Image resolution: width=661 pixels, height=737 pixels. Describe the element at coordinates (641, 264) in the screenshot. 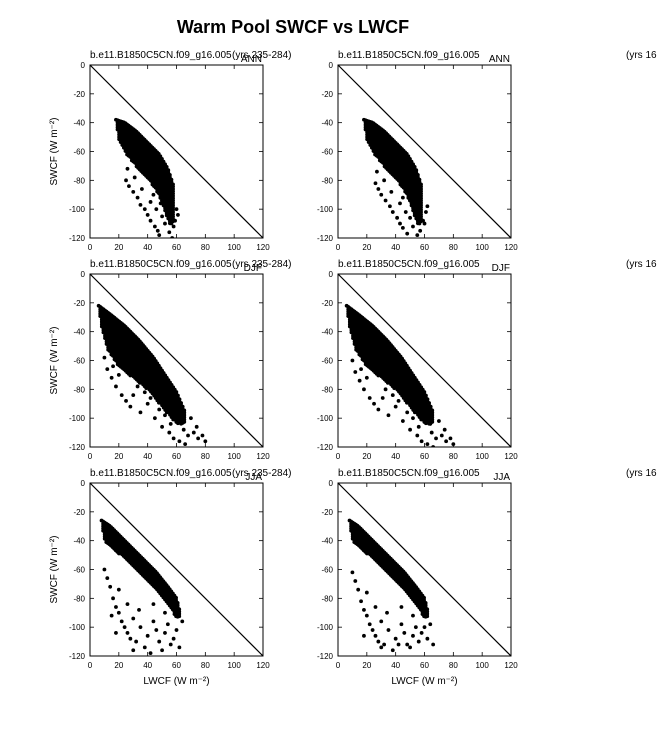

I see `years-label: (yrs 16` at that location.